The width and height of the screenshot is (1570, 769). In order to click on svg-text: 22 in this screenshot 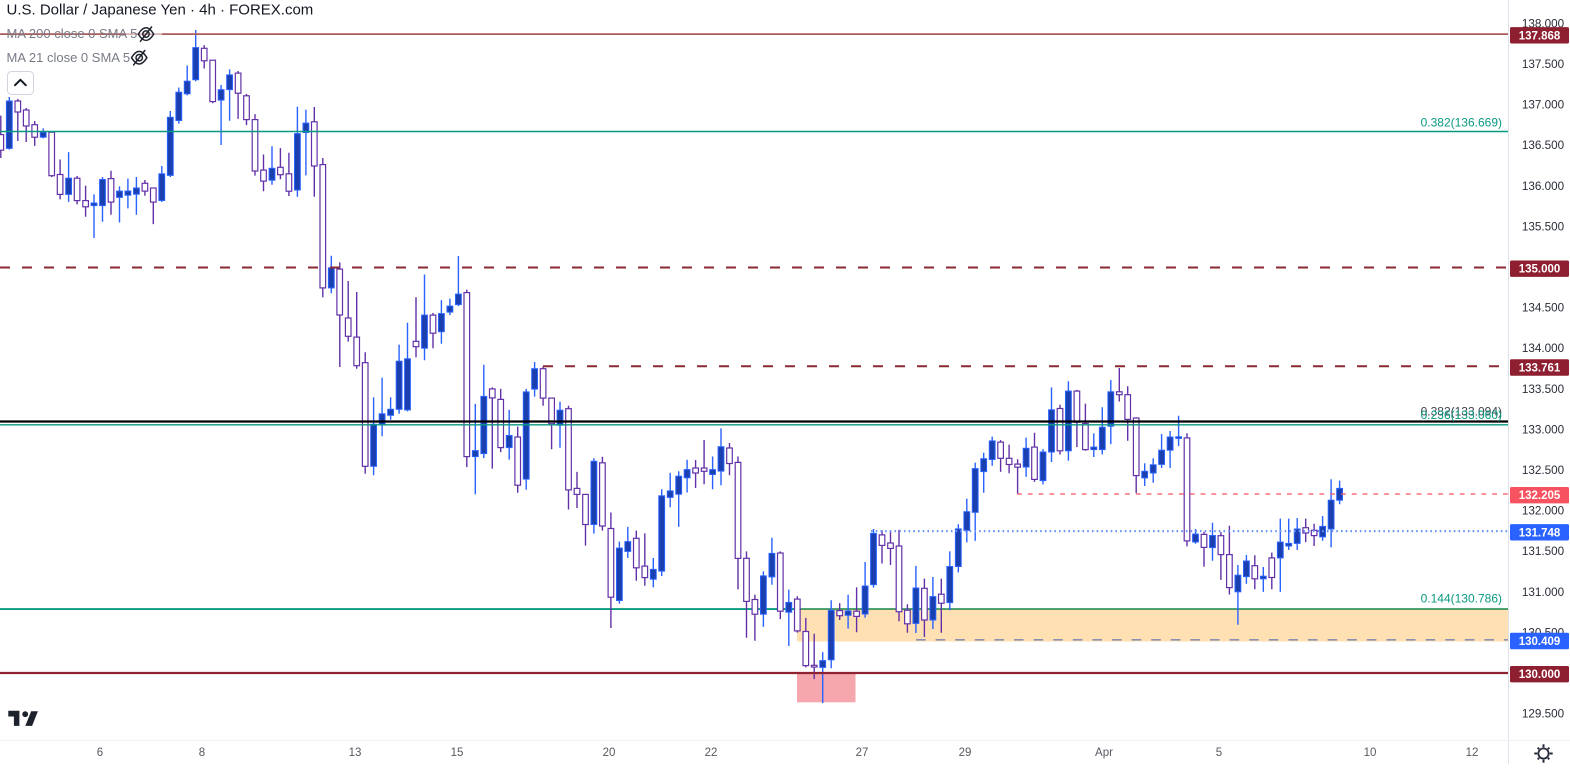, I will do `click(711, 753)`.